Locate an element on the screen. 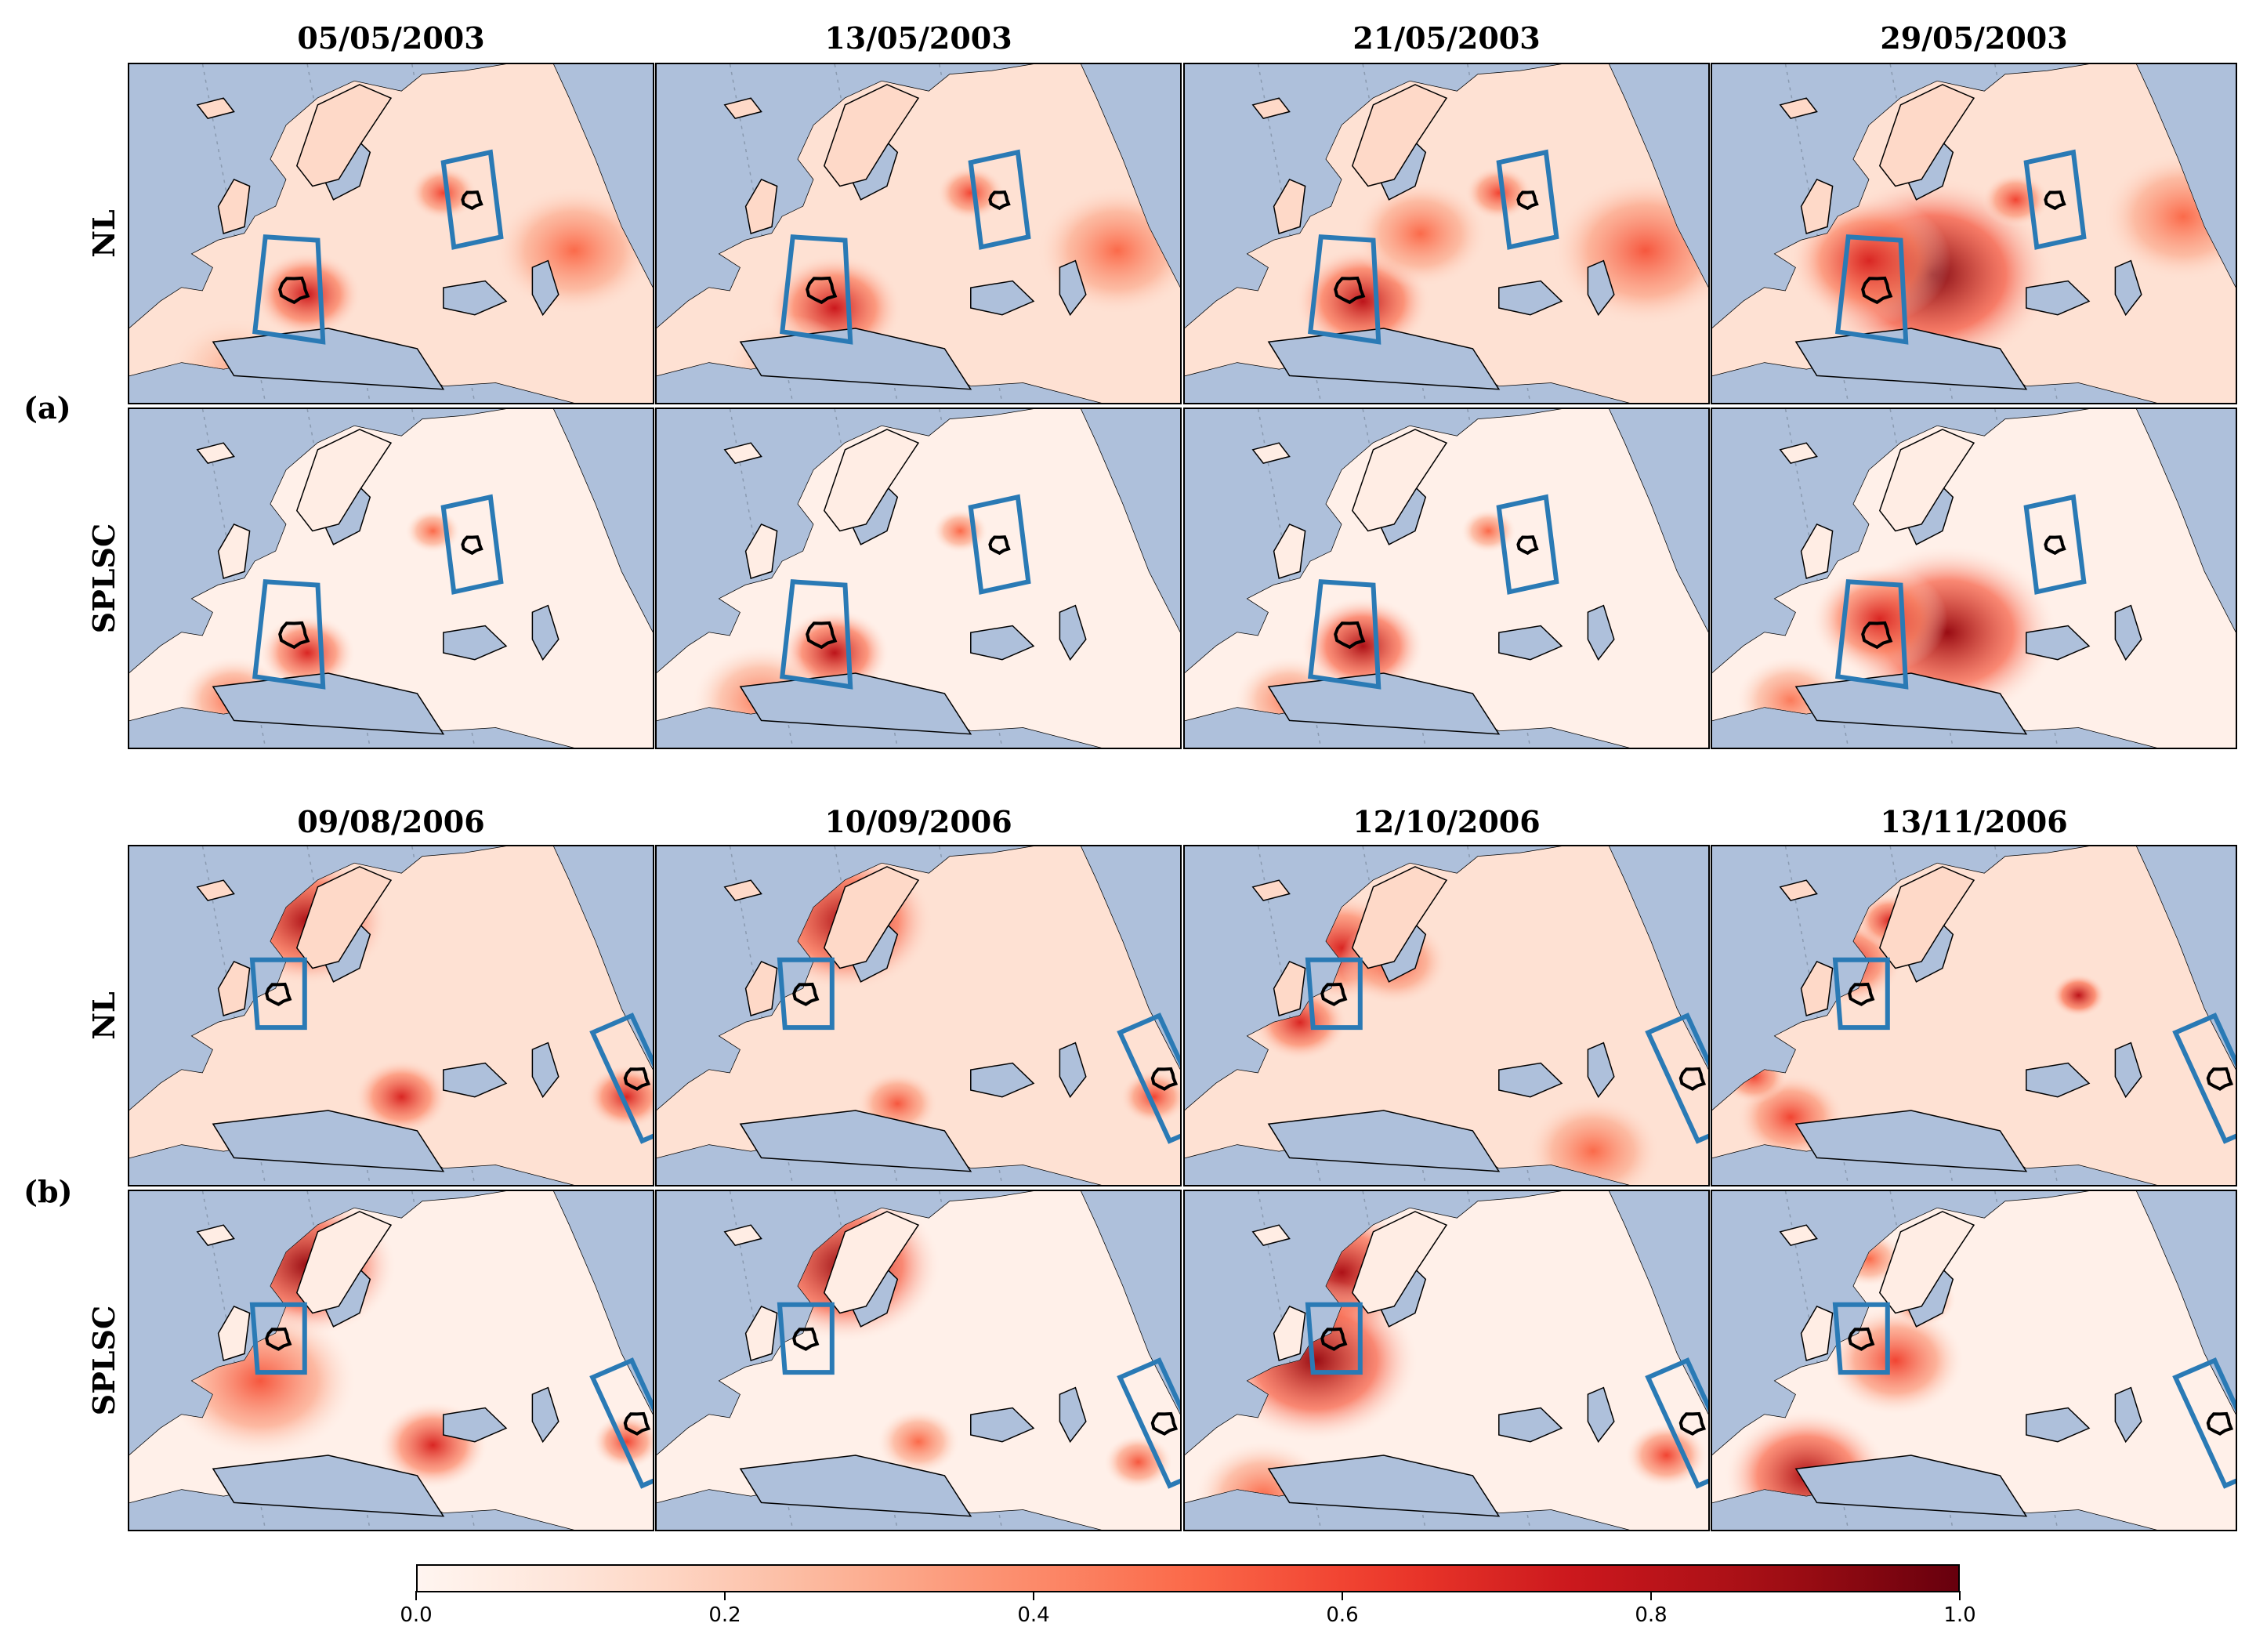 This screenshot has width=2256, height=1652. row-method-label: NL is located at coordinates (103, 233).